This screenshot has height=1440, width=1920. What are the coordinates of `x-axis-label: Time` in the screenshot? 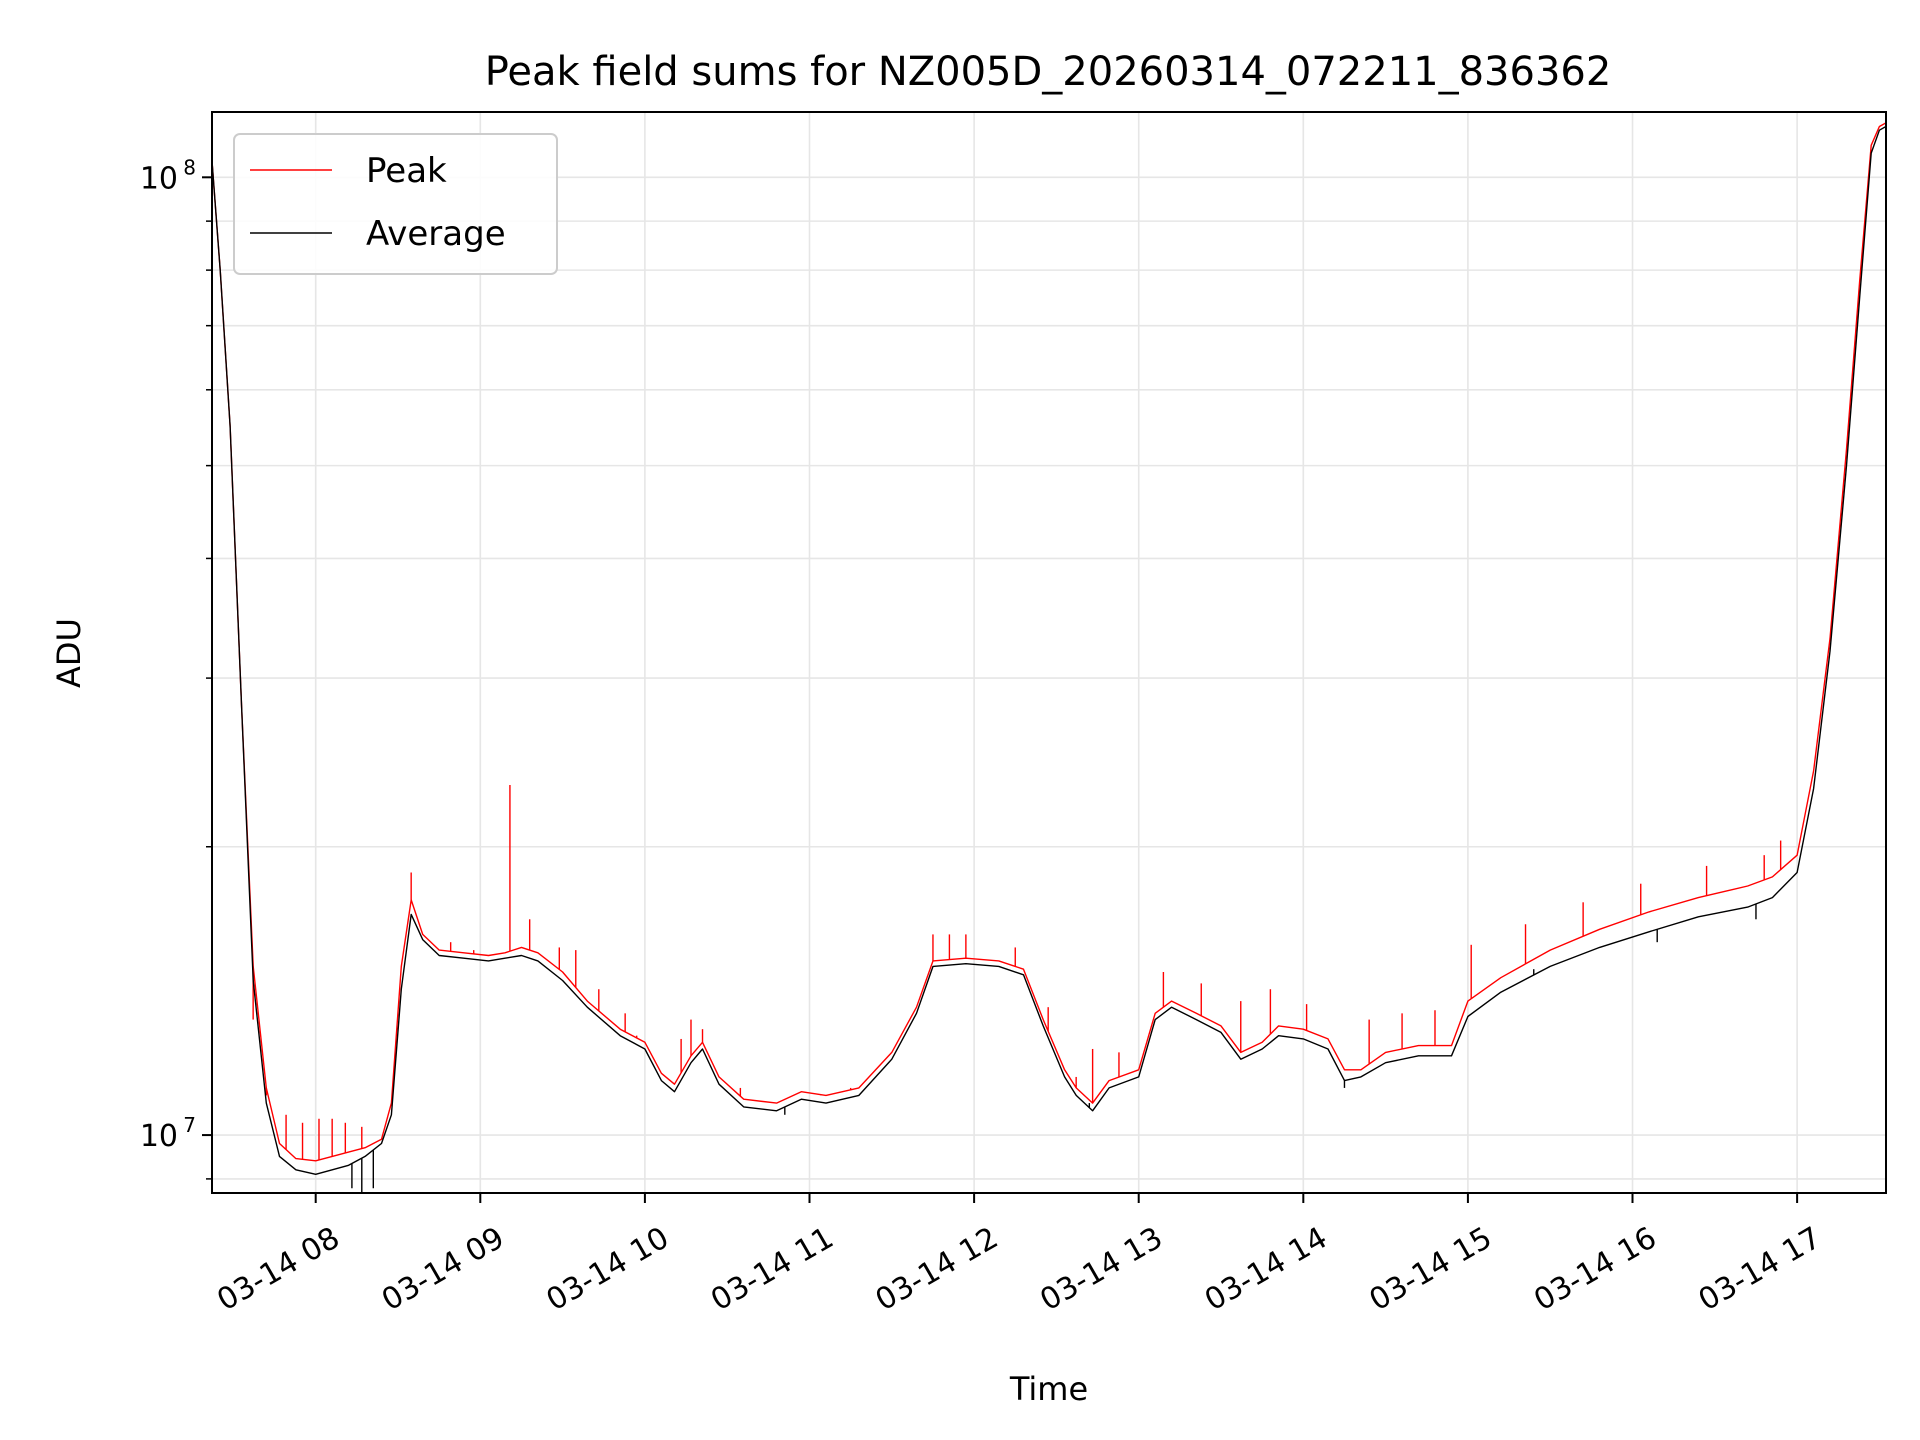 It's located at (1048, 1389).